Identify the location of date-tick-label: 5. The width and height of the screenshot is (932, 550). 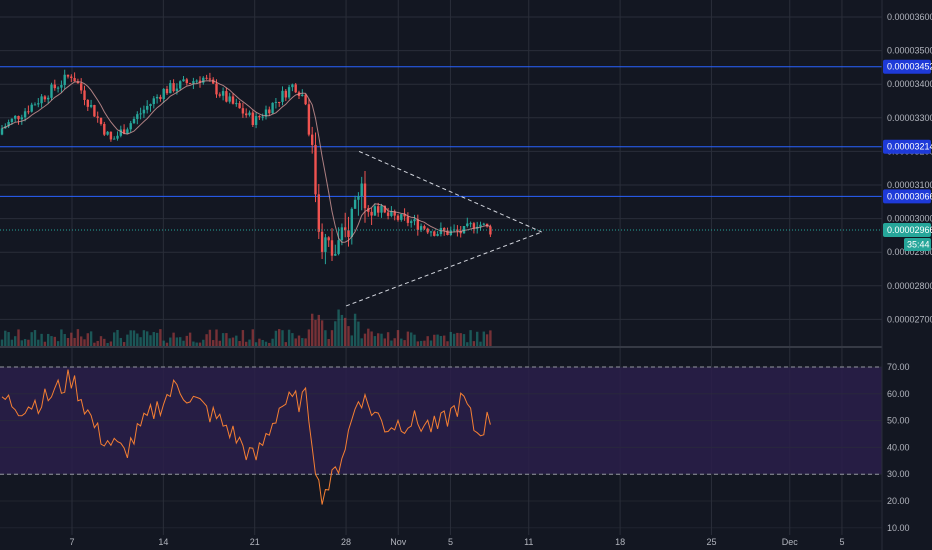
(841, 542).